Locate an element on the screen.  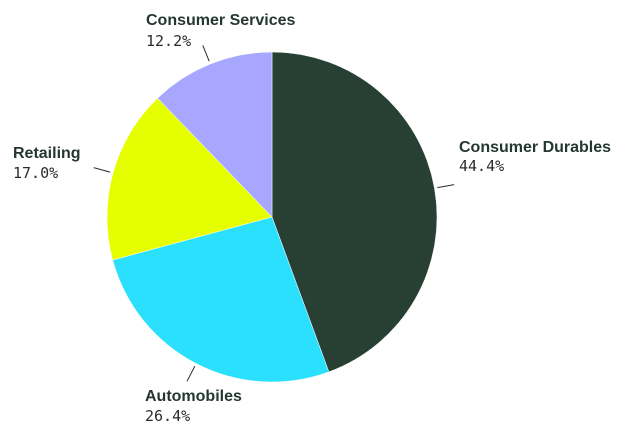
pie-slice-automobiles is located at coordinates (221, 299).